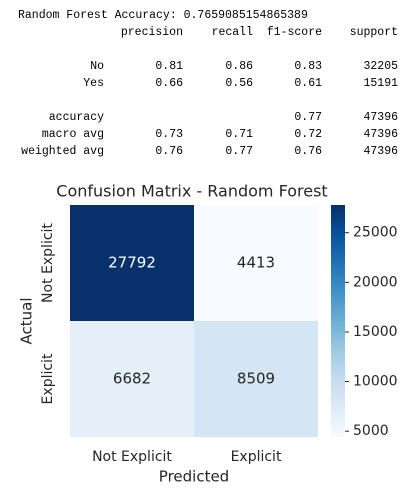 This screenshot has width=417, height=497. I want to click on colorbar-tick-label: 15000, so click(375, 332).